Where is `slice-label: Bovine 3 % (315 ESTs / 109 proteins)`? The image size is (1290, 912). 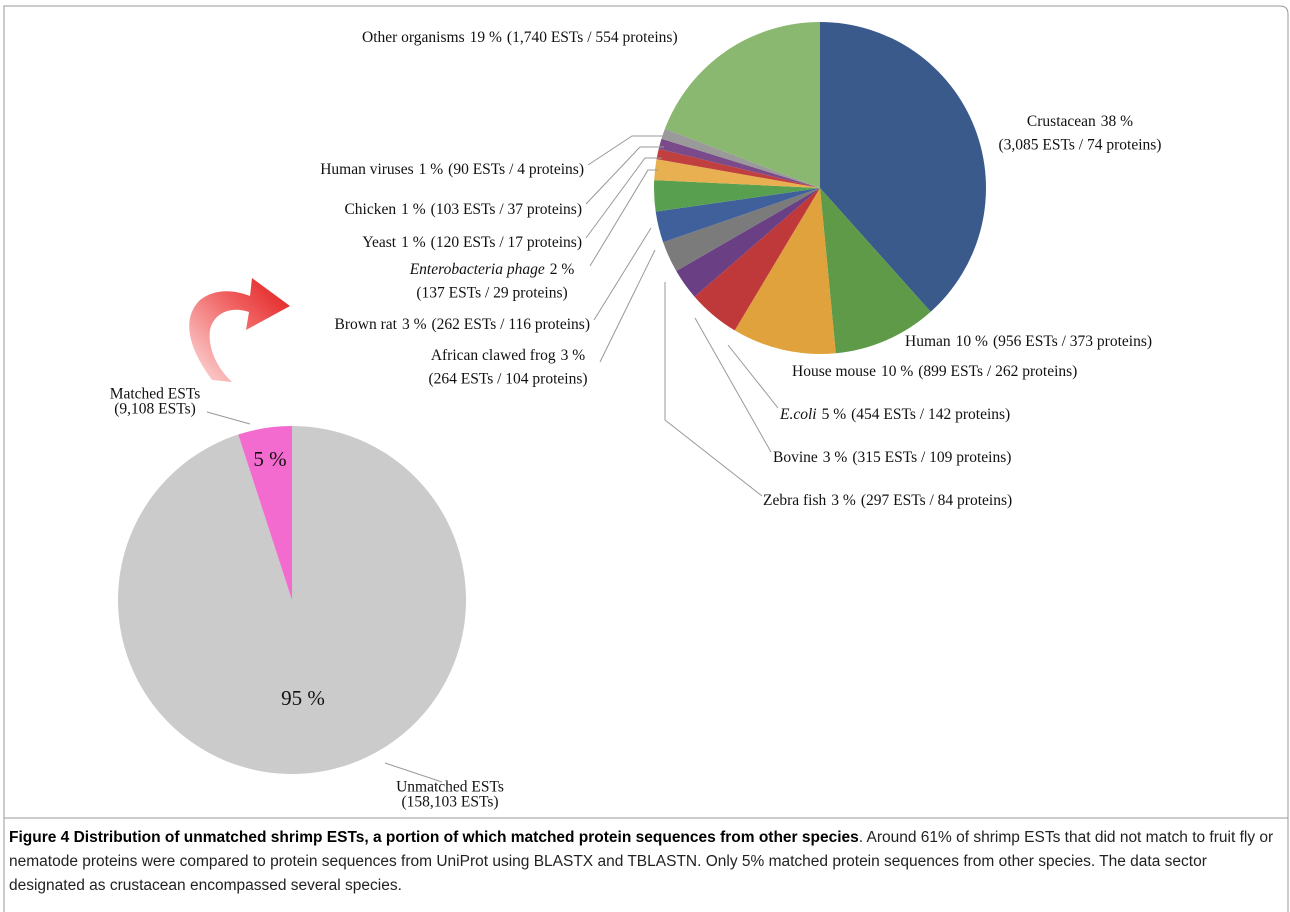 slice-label: Bovine 3 % (315 ESTs / 109 proteins) is located at coordinates (892, 457).